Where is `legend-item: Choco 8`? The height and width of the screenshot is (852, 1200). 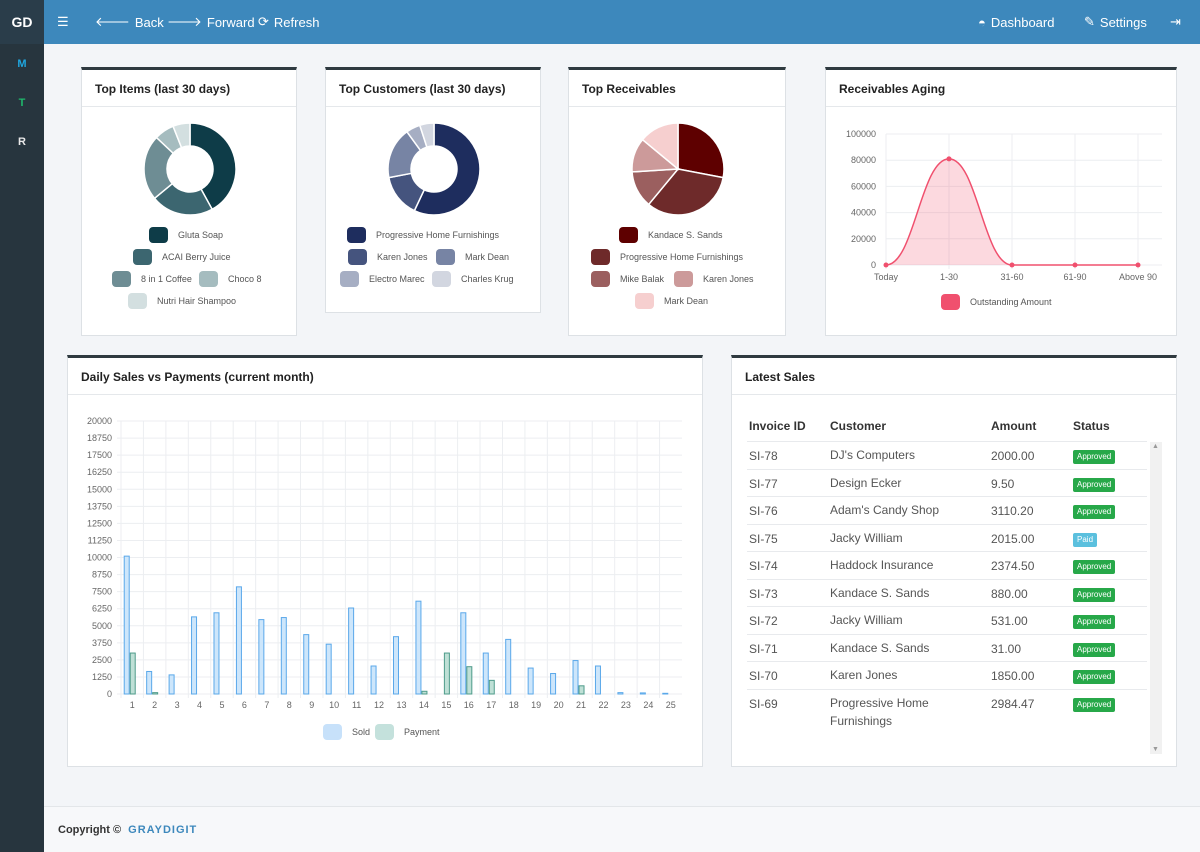
legend-item: Choco 8 is located at coordinates (230, 279).